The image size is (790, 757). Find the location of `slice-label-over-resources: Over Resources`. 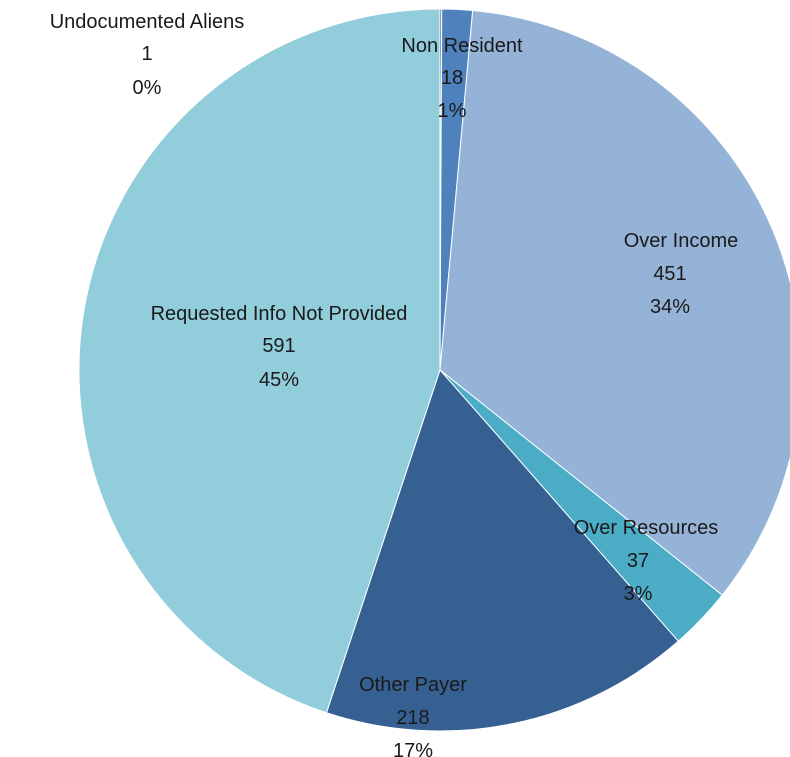

slice-label-over-resources: Over Resources is located at coordinates (646, 528).